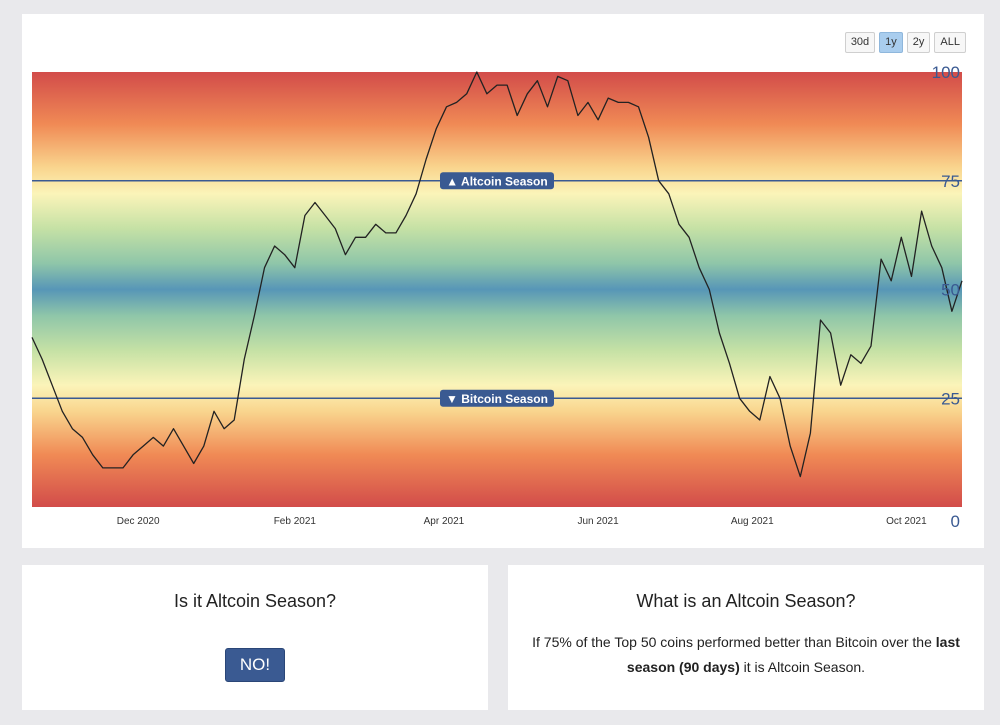 This screenshot has width=1000, height=725. I want to click on band-label-75: ▲ Altcoin Season, so click(496, 181).